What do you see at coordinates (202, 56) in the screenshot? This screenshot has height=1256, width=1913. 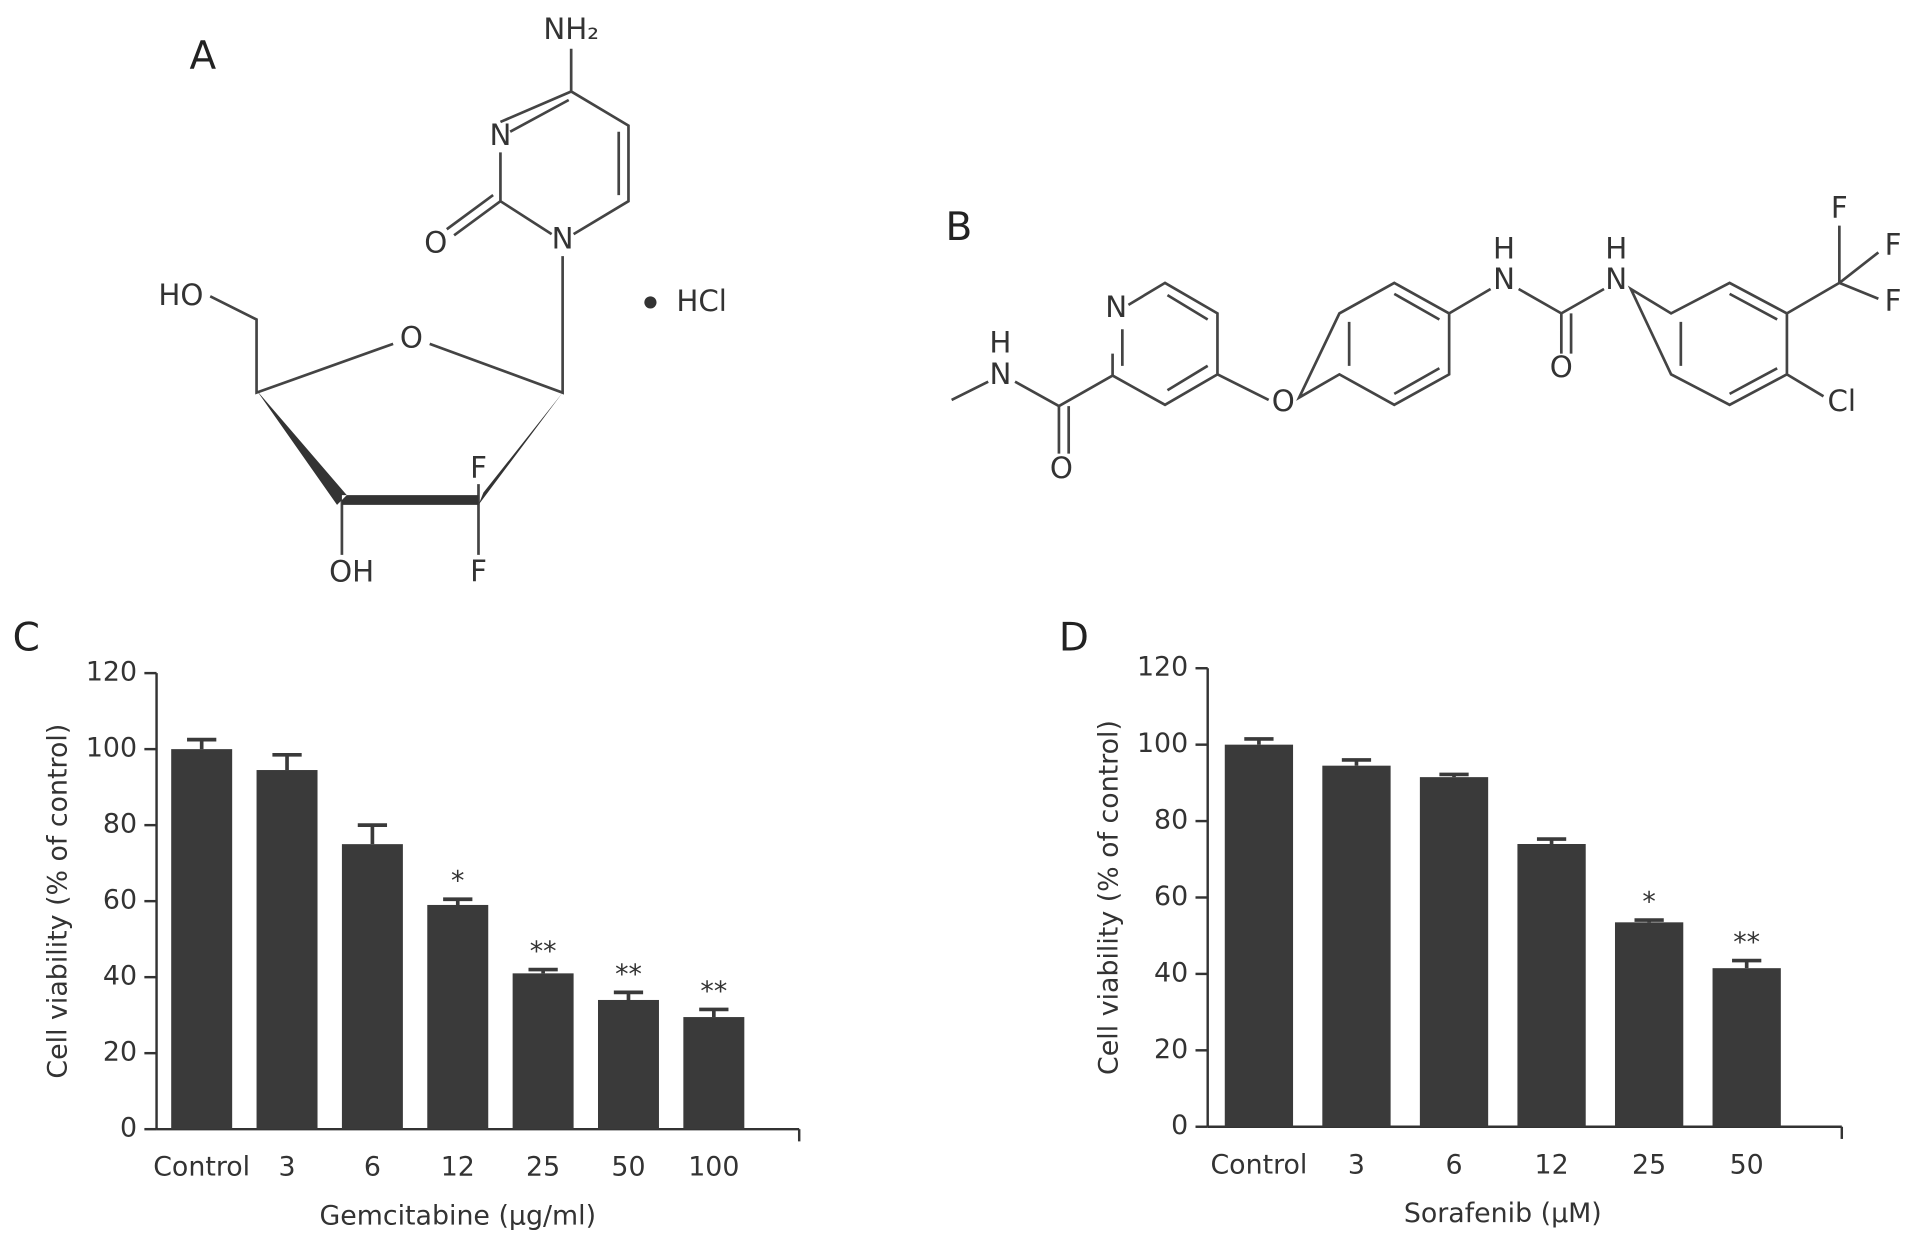 I see `panel-label: A` at bounding box center [202, 56].